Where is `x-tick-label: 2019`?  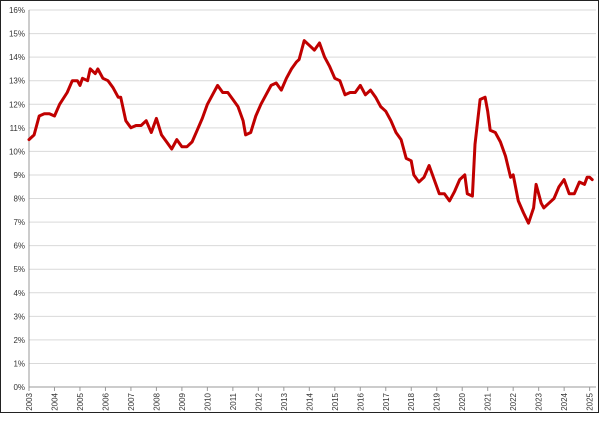 x-tick-label: 2019 is located at coordinates (437, 401).